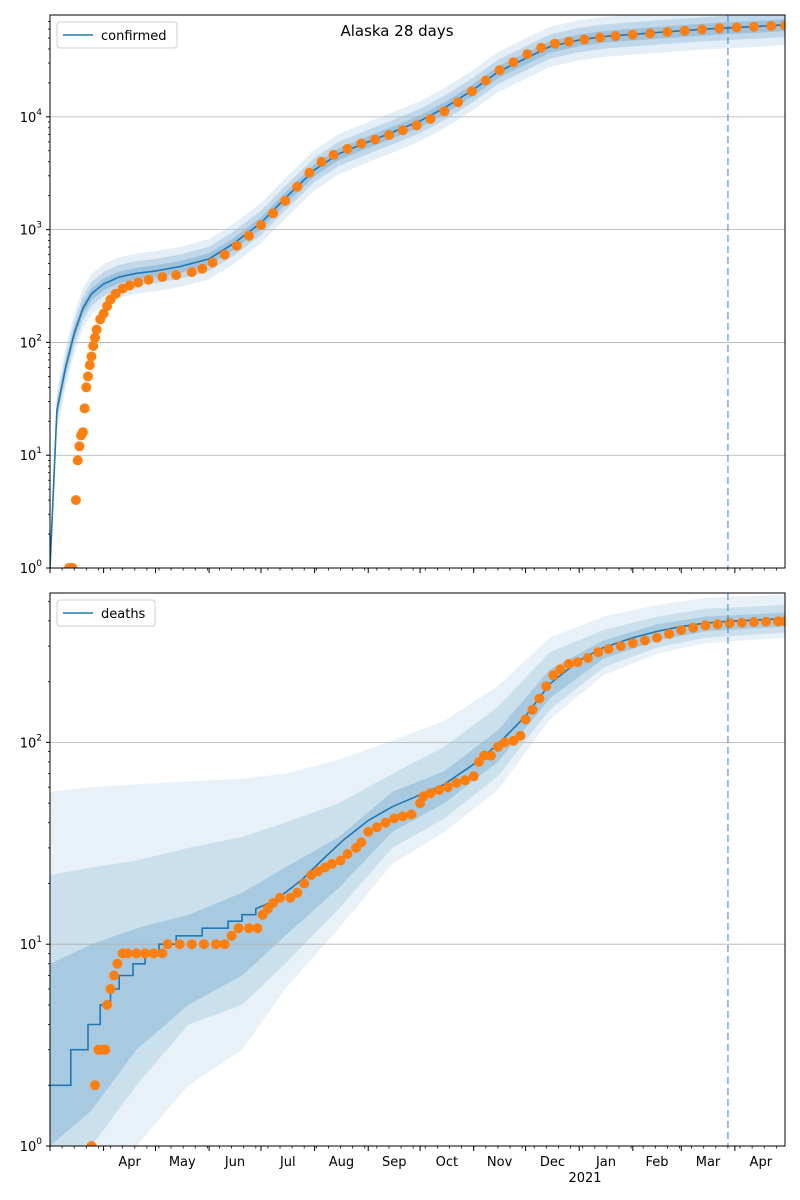 This screenshot has height=1200, width=800. I want to click on y-tick-label: 10⁰, so click(31, 1146).